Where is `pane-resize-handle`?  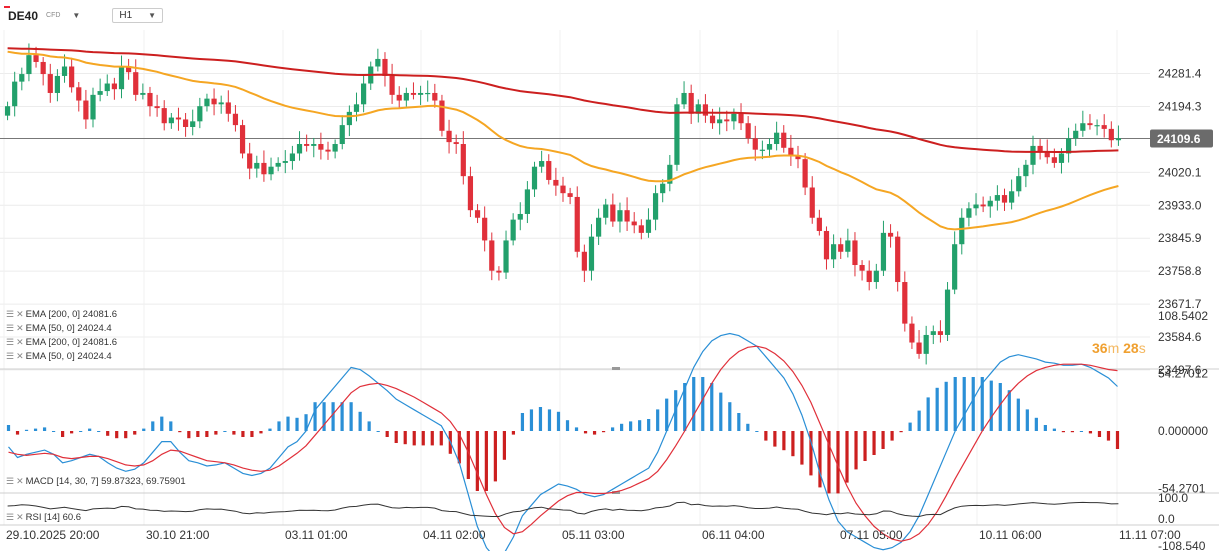 pane-resize-handle is located at coordinates (616, 368).